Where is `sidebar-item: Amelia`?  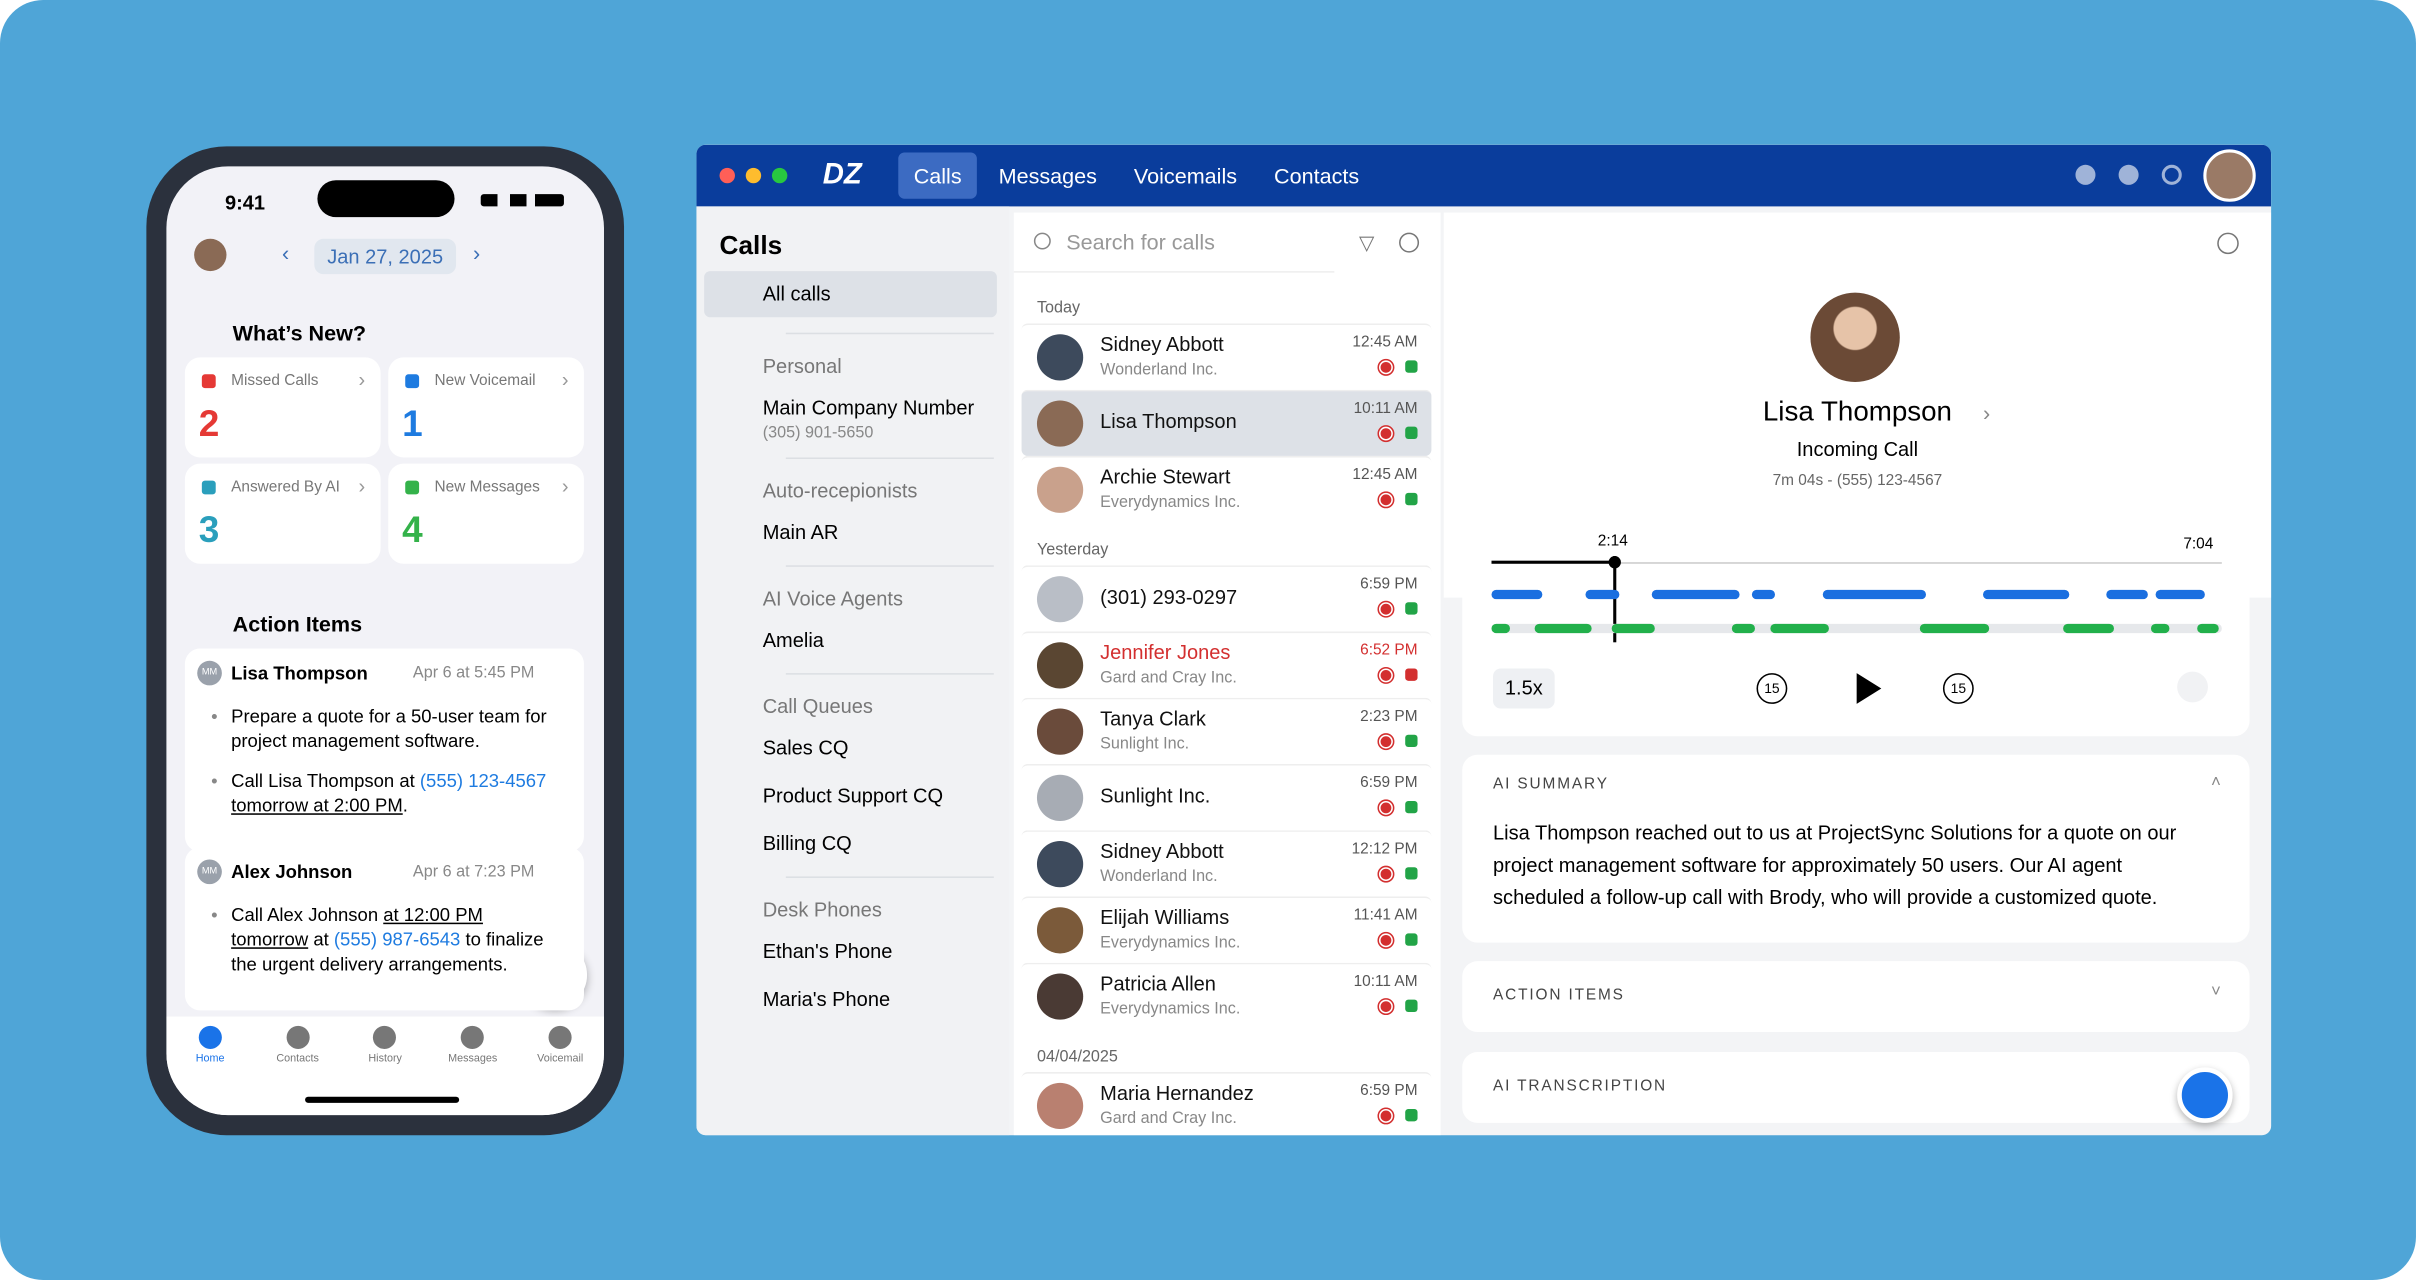
sidebar-item: Amelia is located at coordinates (793, 640).